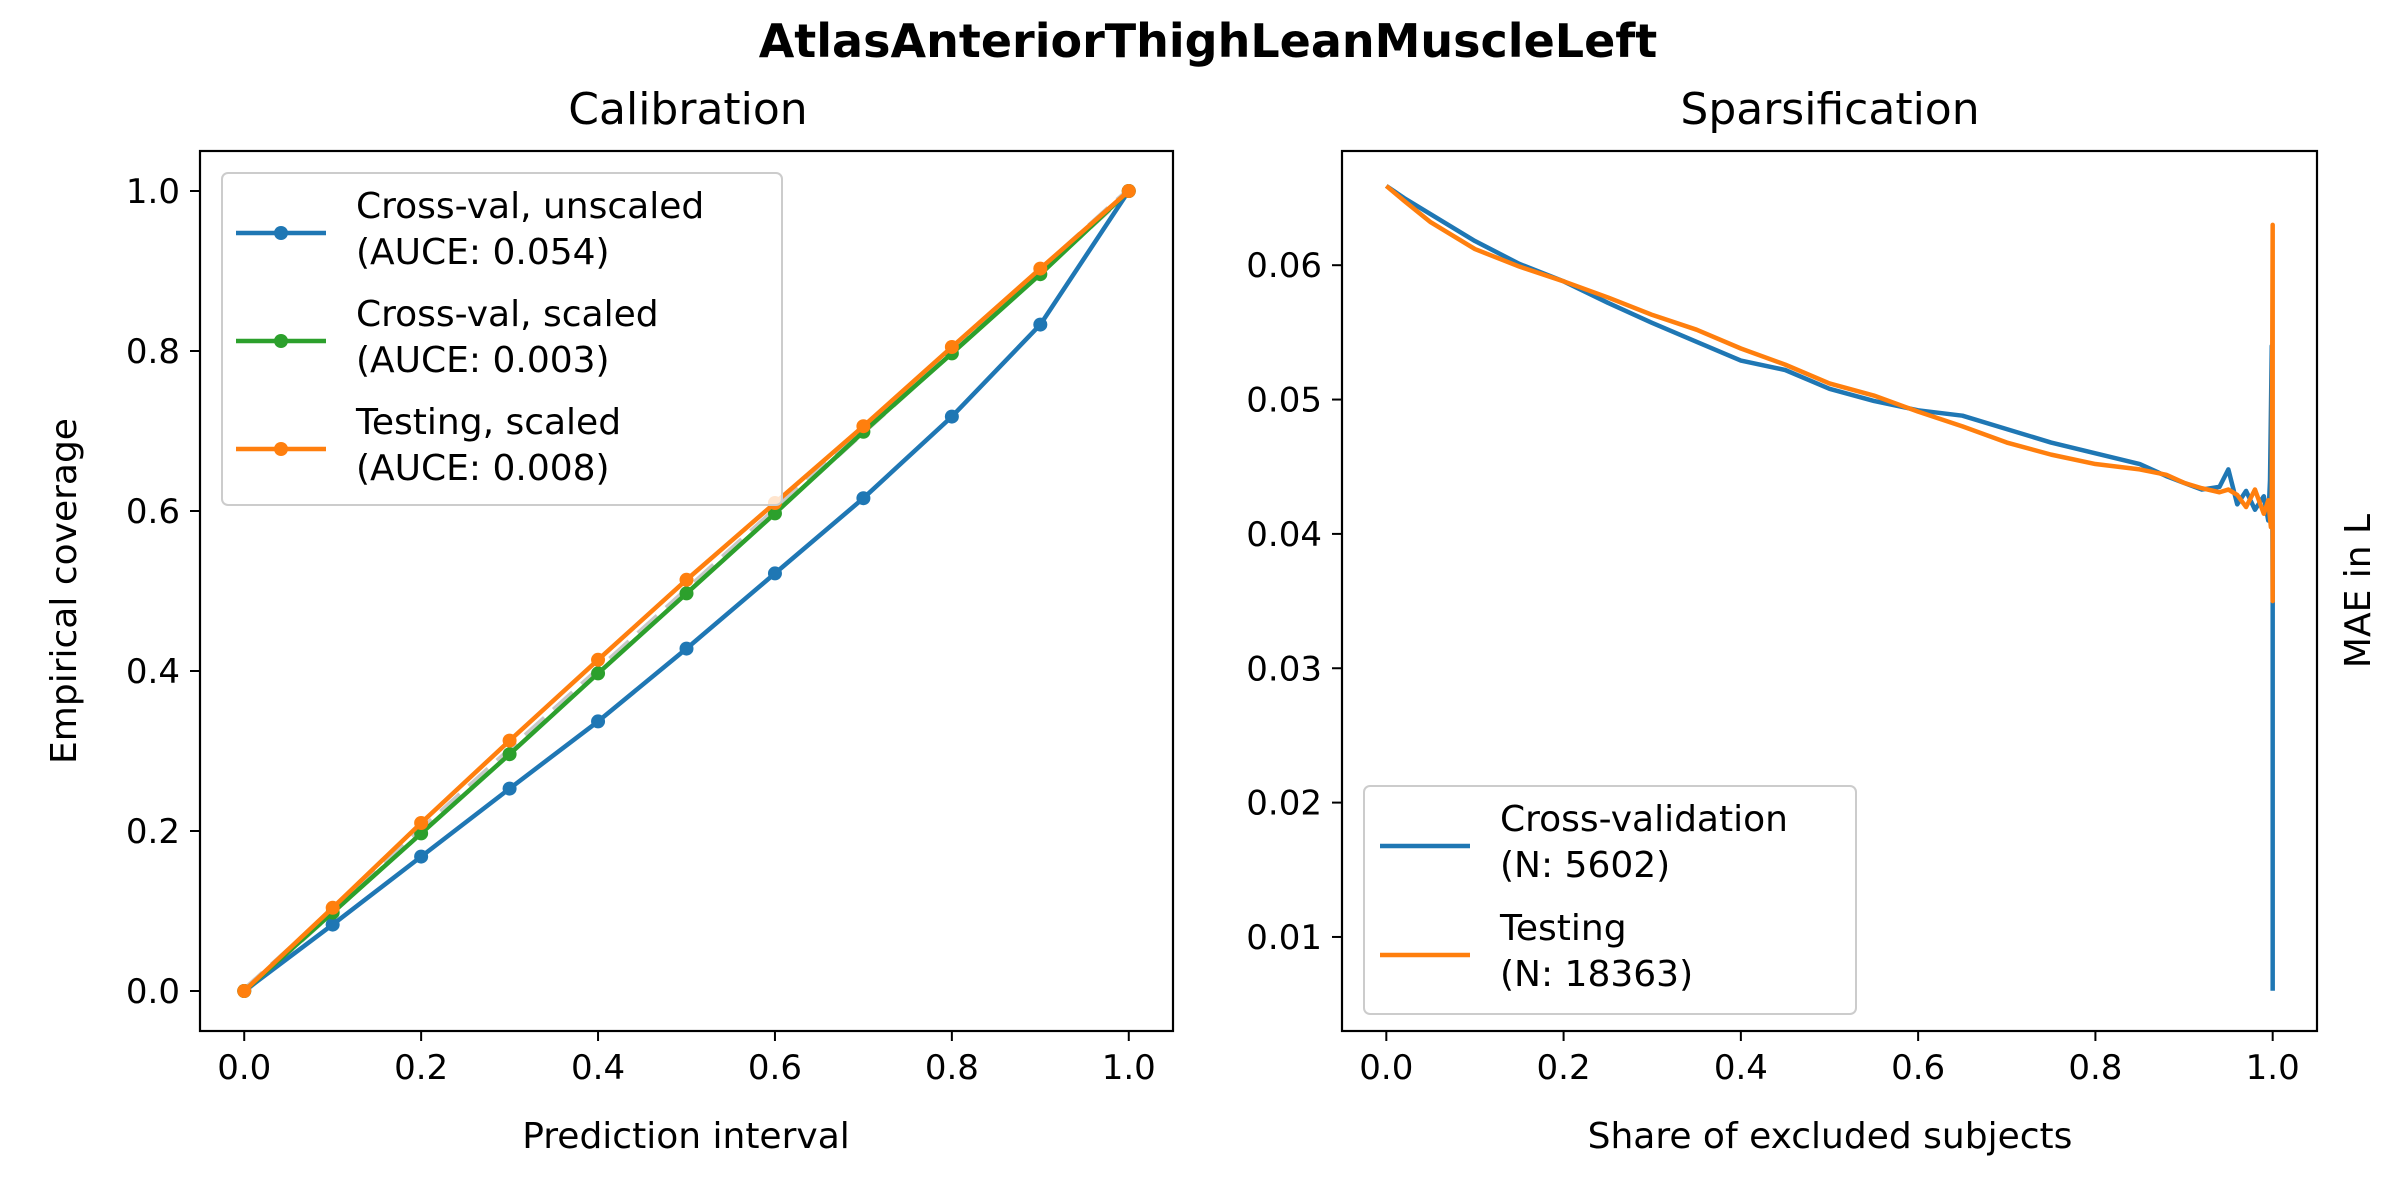  What do you see at coordinates (1563, 928) in the screenshot?
I see `legend-label-testing-sparsification: Testing` at bounding box center [1563, 928].